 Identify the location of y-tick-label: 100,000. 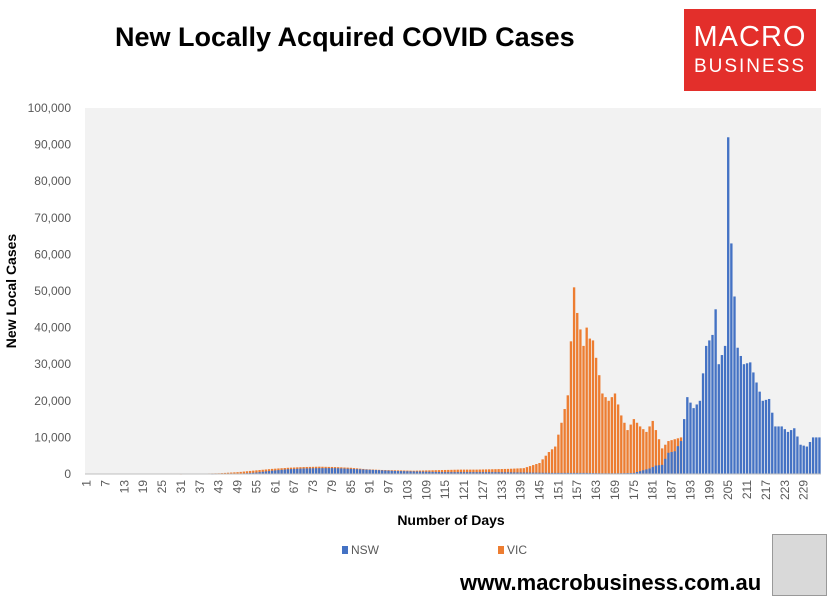
(50, 108).